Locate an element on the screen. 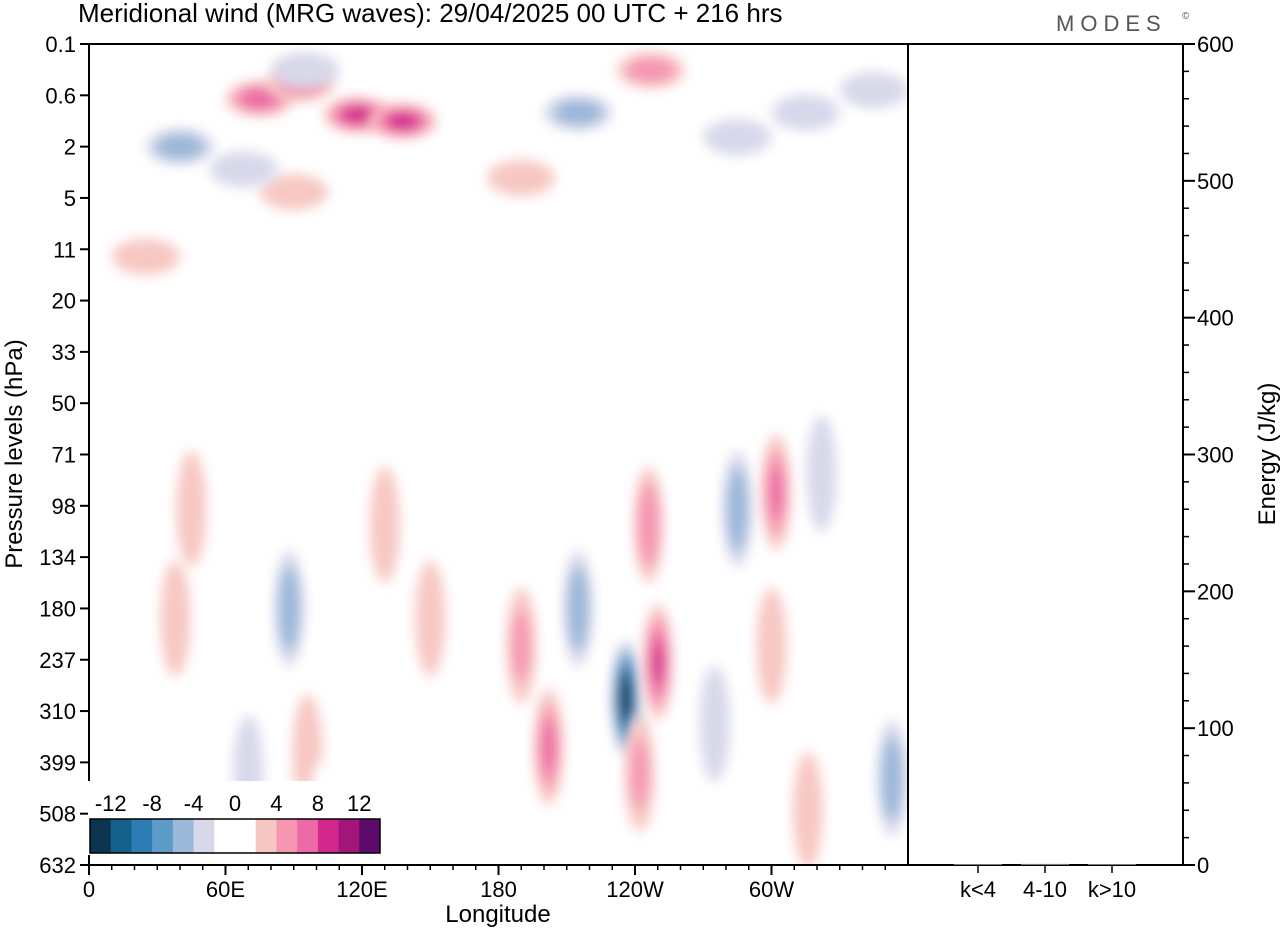  y-tick-label: 71 is located at coordinates (64, 455).